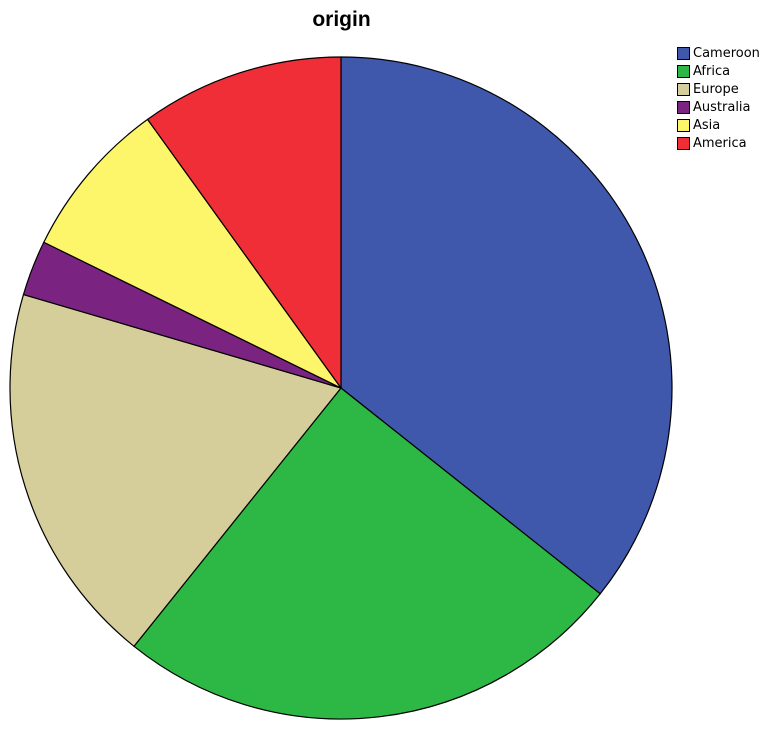 The image size is (767, 729). I want to click on legend-label: Africa, so click(712, 71).